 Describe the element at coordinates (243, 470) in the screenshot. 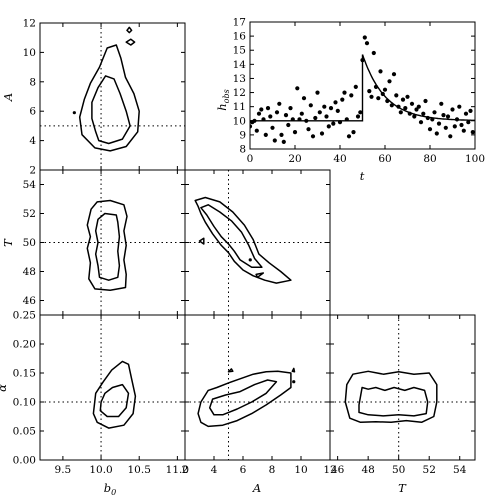

I see `x-tick-label: 6` at that location.